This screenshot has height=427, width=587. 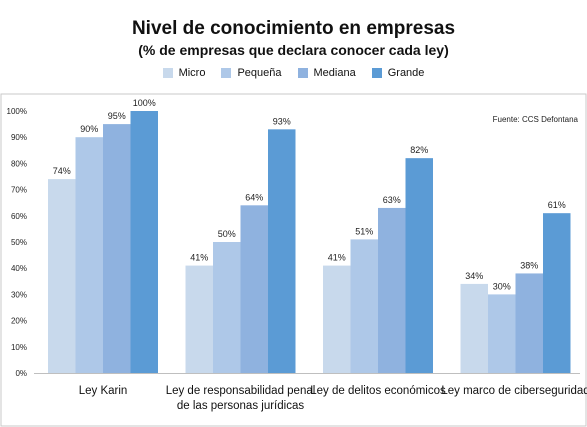 I want to click on y-tick-label: 70%, so click(x=19, y=190).